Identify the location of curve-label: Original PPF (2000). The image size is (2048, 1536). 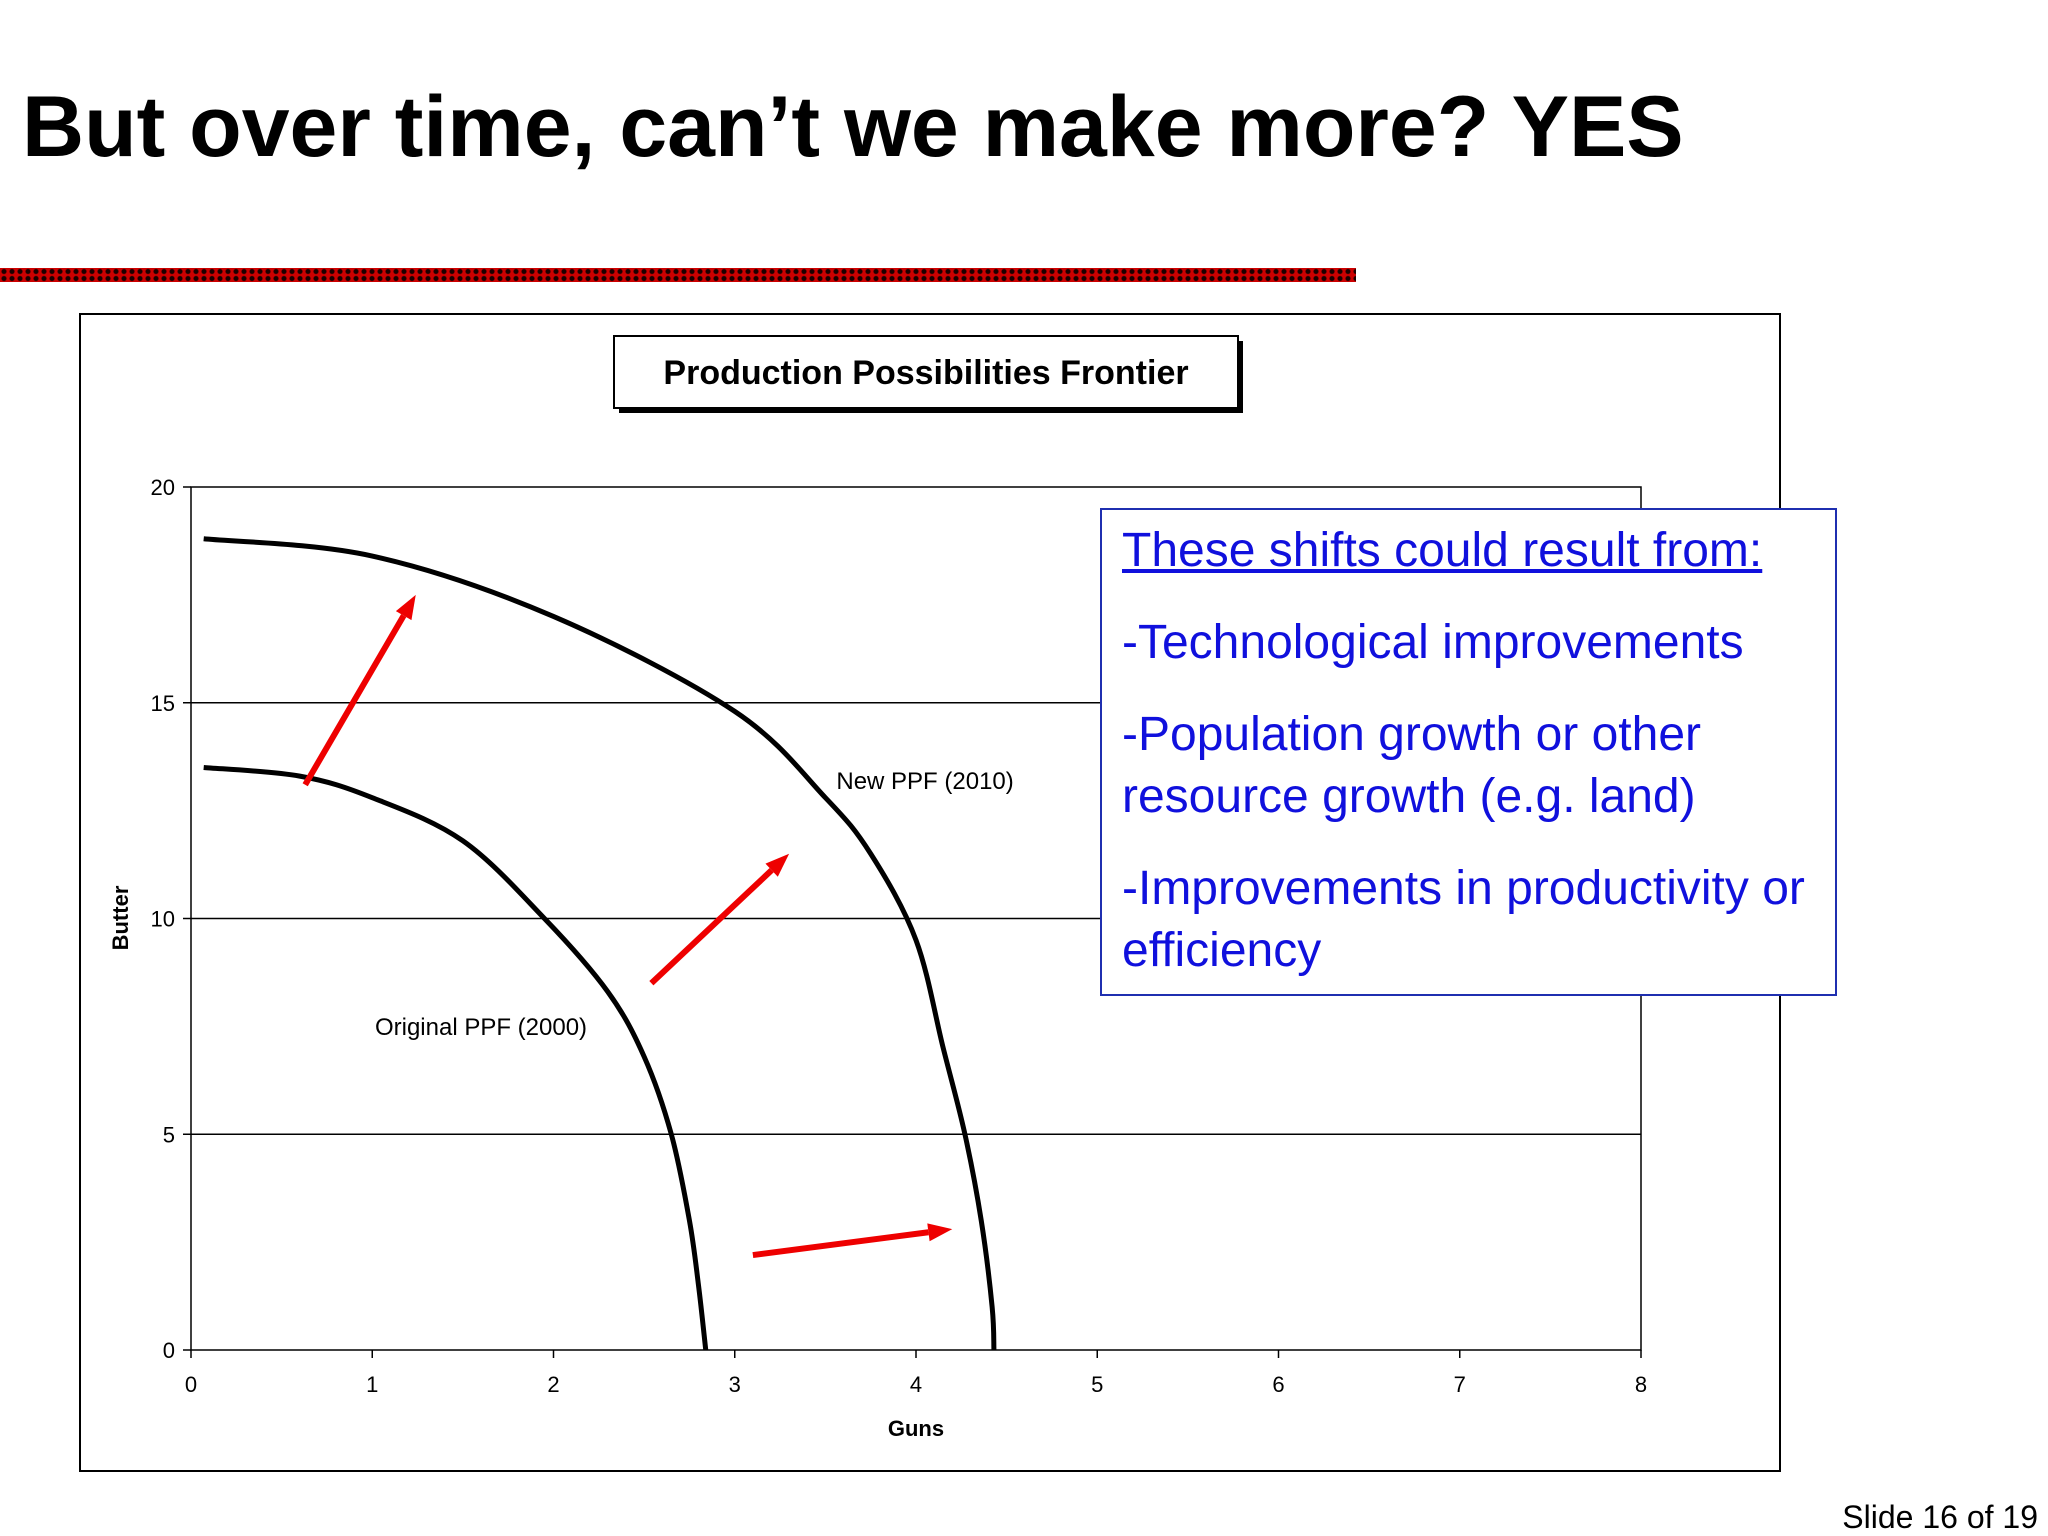
(481, 1027).